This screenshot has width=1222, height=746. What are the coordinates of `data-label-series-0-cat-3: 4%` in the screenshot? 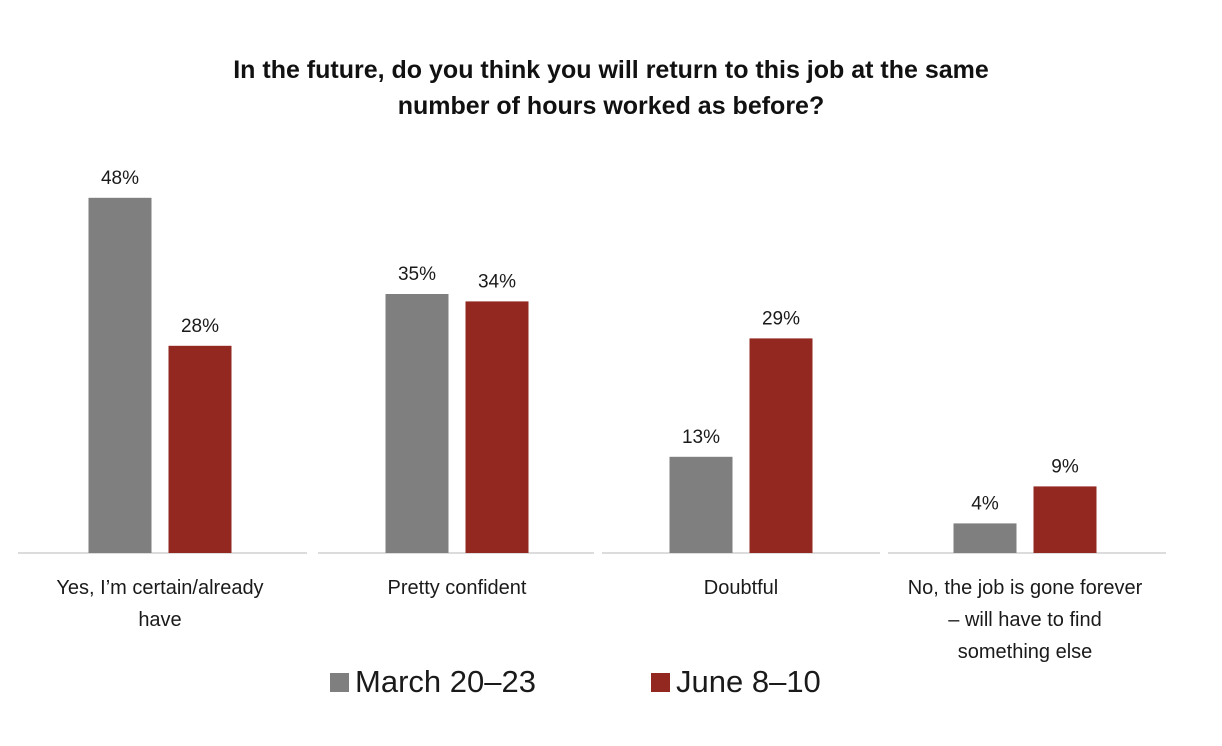 It's located at (985, 503).